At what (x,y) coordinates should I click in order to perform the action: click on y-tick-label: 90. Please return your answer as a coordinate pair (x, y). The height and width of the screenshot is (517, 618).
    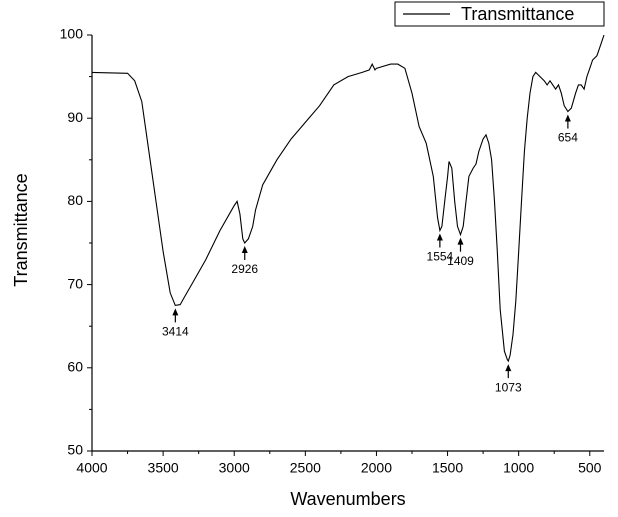
    Looking at the image, I should click on (75, 117).